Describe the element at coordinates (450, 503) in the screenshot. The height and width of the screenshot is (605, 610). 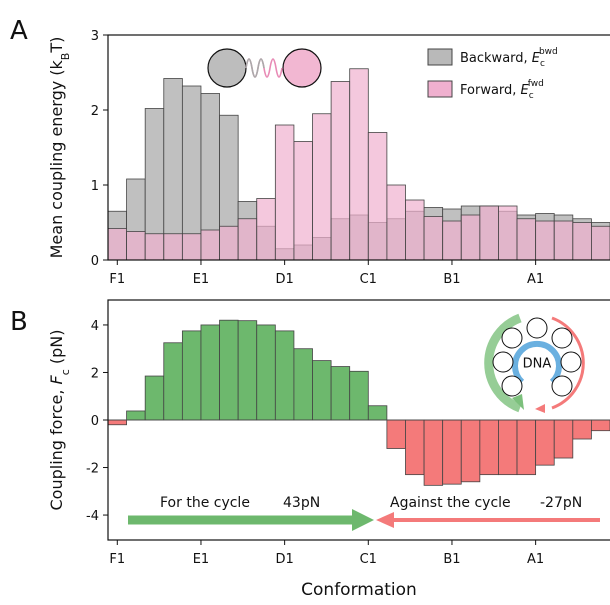
I see `annotation: Against the cycle` at that location.